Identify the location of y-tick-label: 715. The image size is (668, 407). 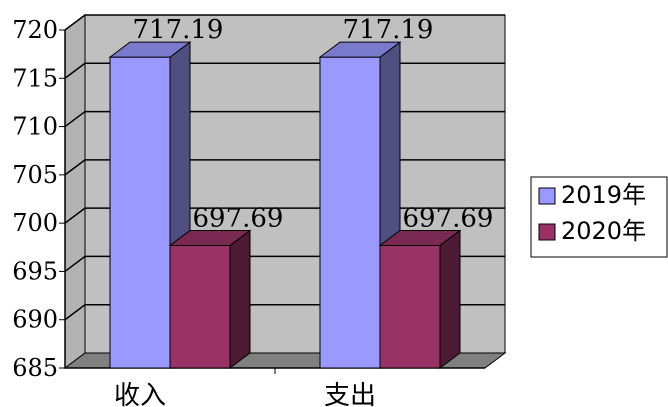
(35, 78).